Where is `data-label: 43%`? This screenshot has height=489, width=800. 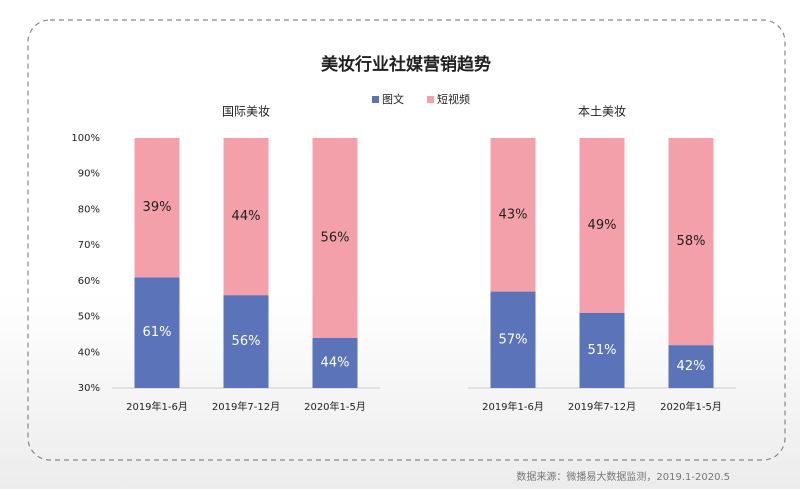 data-label: 43% is located at coordinates (513, 214).